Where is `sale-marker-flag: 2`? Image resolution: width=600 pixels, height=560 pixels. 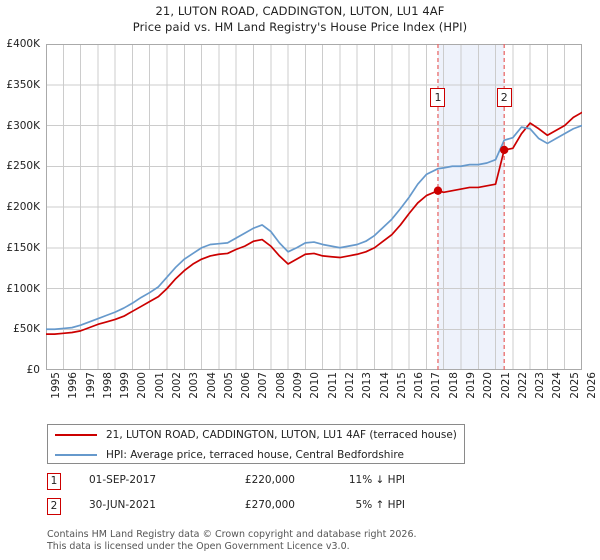 sale-marker-flag: 2 is located at coordinates (504, 97).